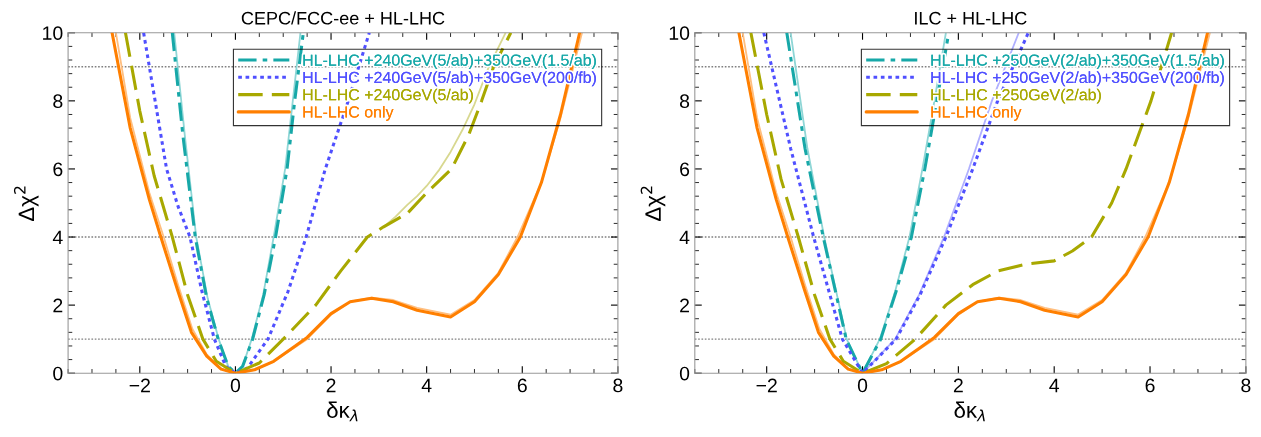  Describe the element at coordinates (971, 18) in the screenshot. I see `chart-title: ILC + HL-LHC` at that location.